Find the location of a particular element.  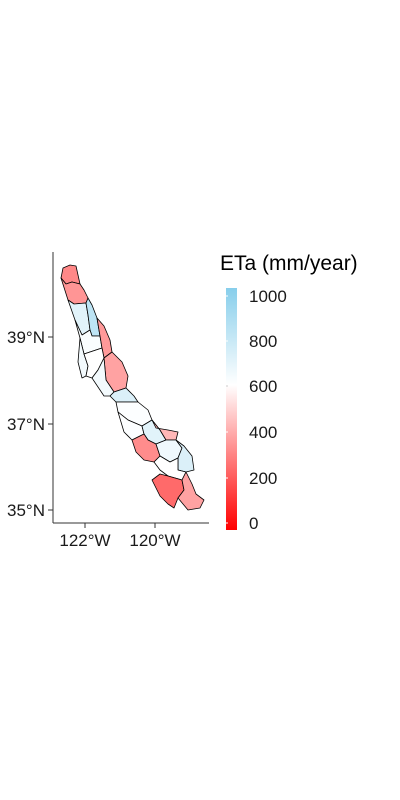

legend-label-400: 400 is located at coordinates (263, 432).